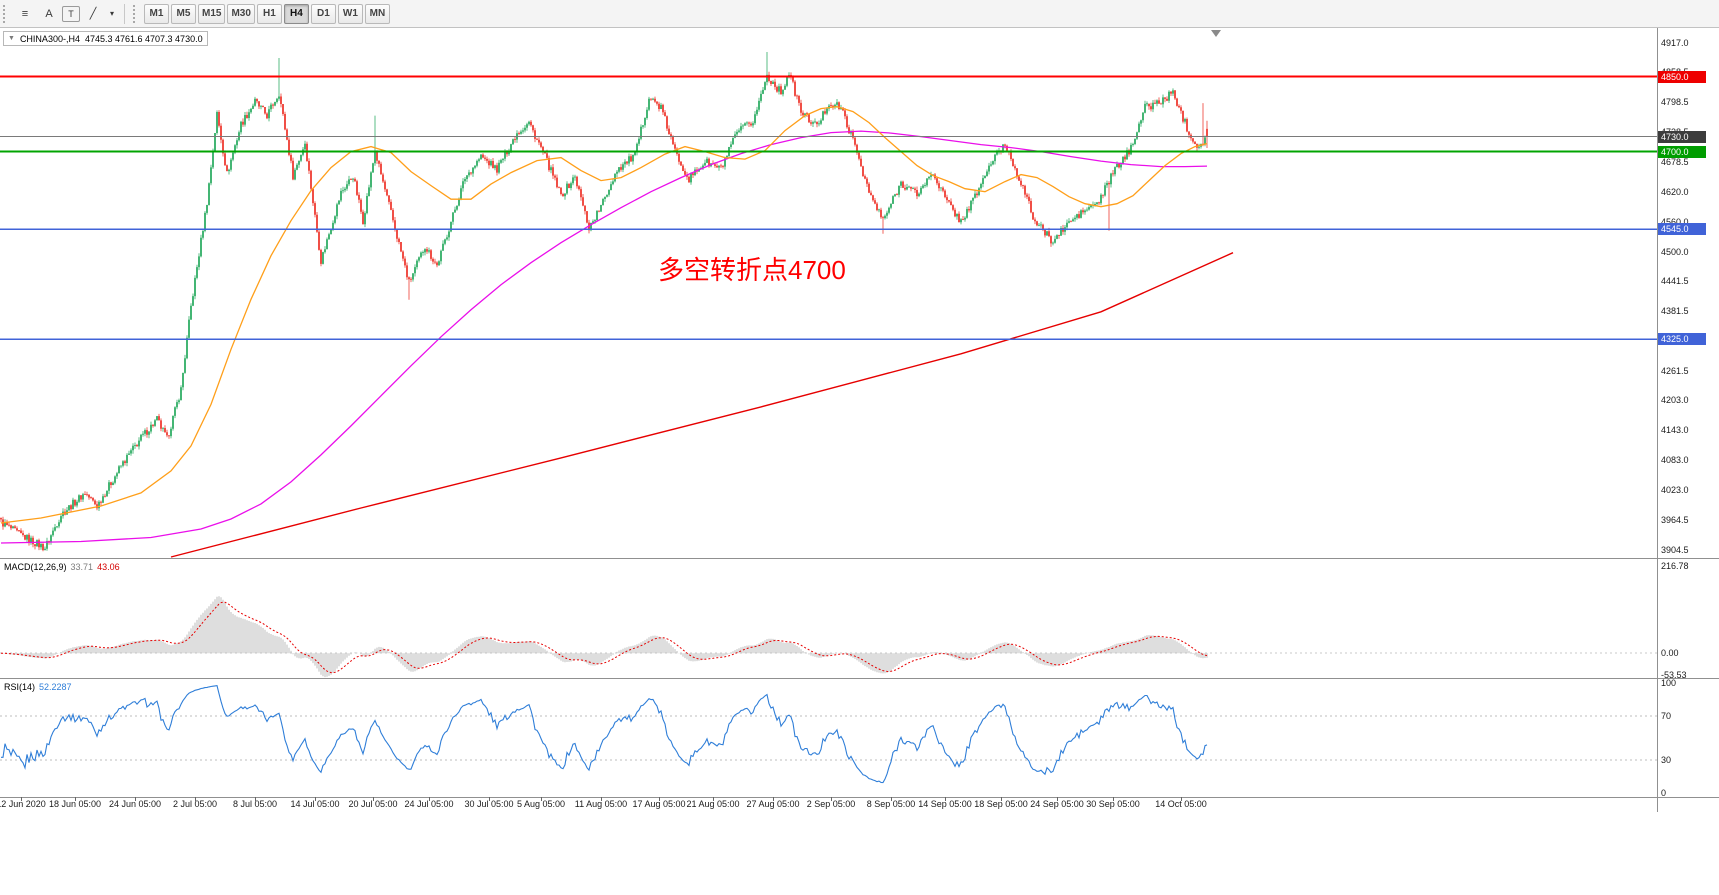 This screenshot has width=1719, height=895. What do you see at coordinates (1675, 566) in the screenshot?
I see `macd-axis-216.78: 216.78` at bounding box center [1675, 566].